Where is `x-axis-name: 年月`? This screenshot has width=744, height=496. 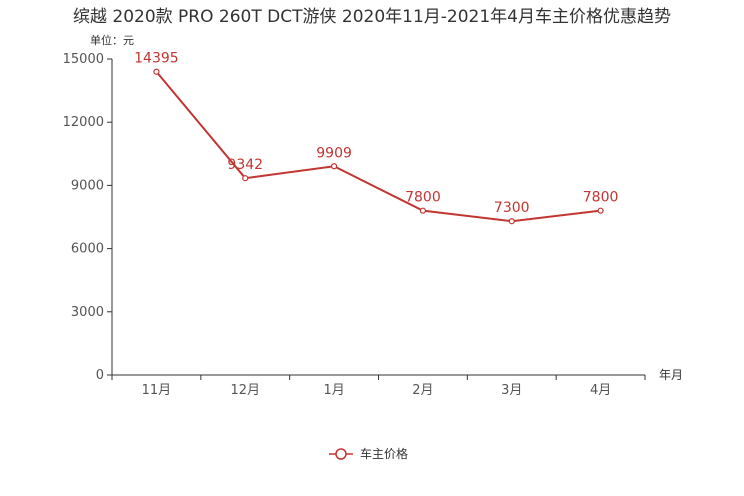 x-axis-name: 年月 is located at coordinates (671, 375).